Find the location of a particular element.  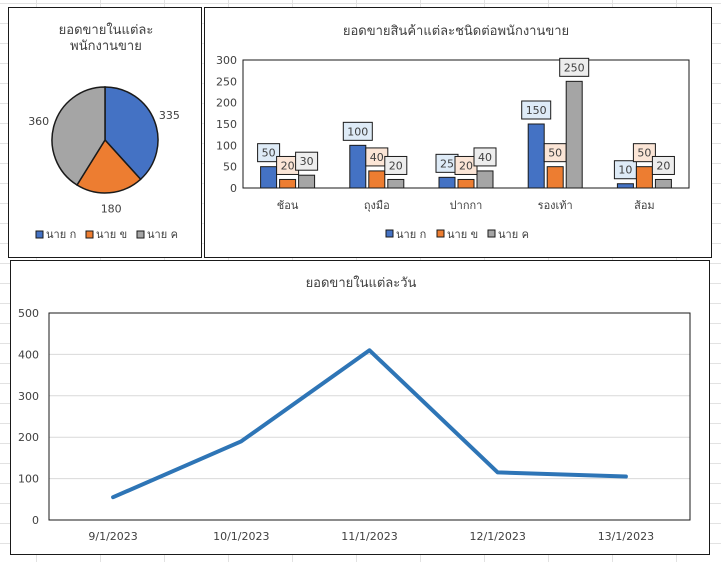

data-label: 100 is located at coordinates (357, 131).